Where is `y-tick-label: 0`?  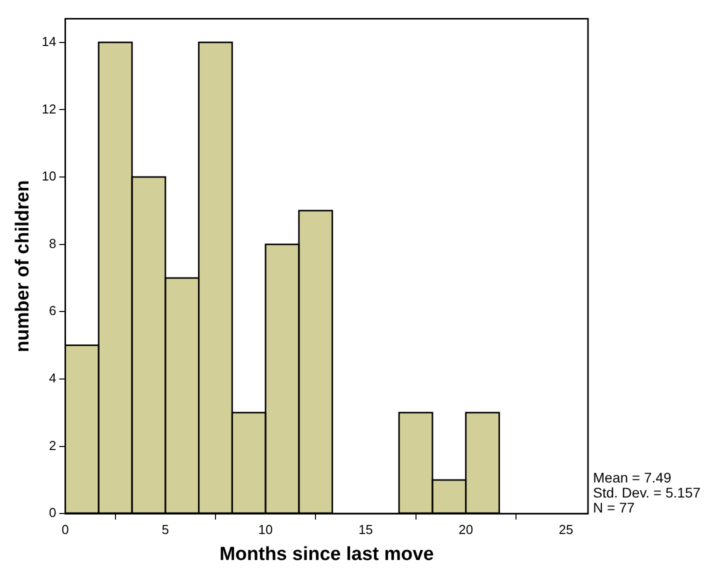 y-tick-label: 0 is located at coordinates (52, 512).